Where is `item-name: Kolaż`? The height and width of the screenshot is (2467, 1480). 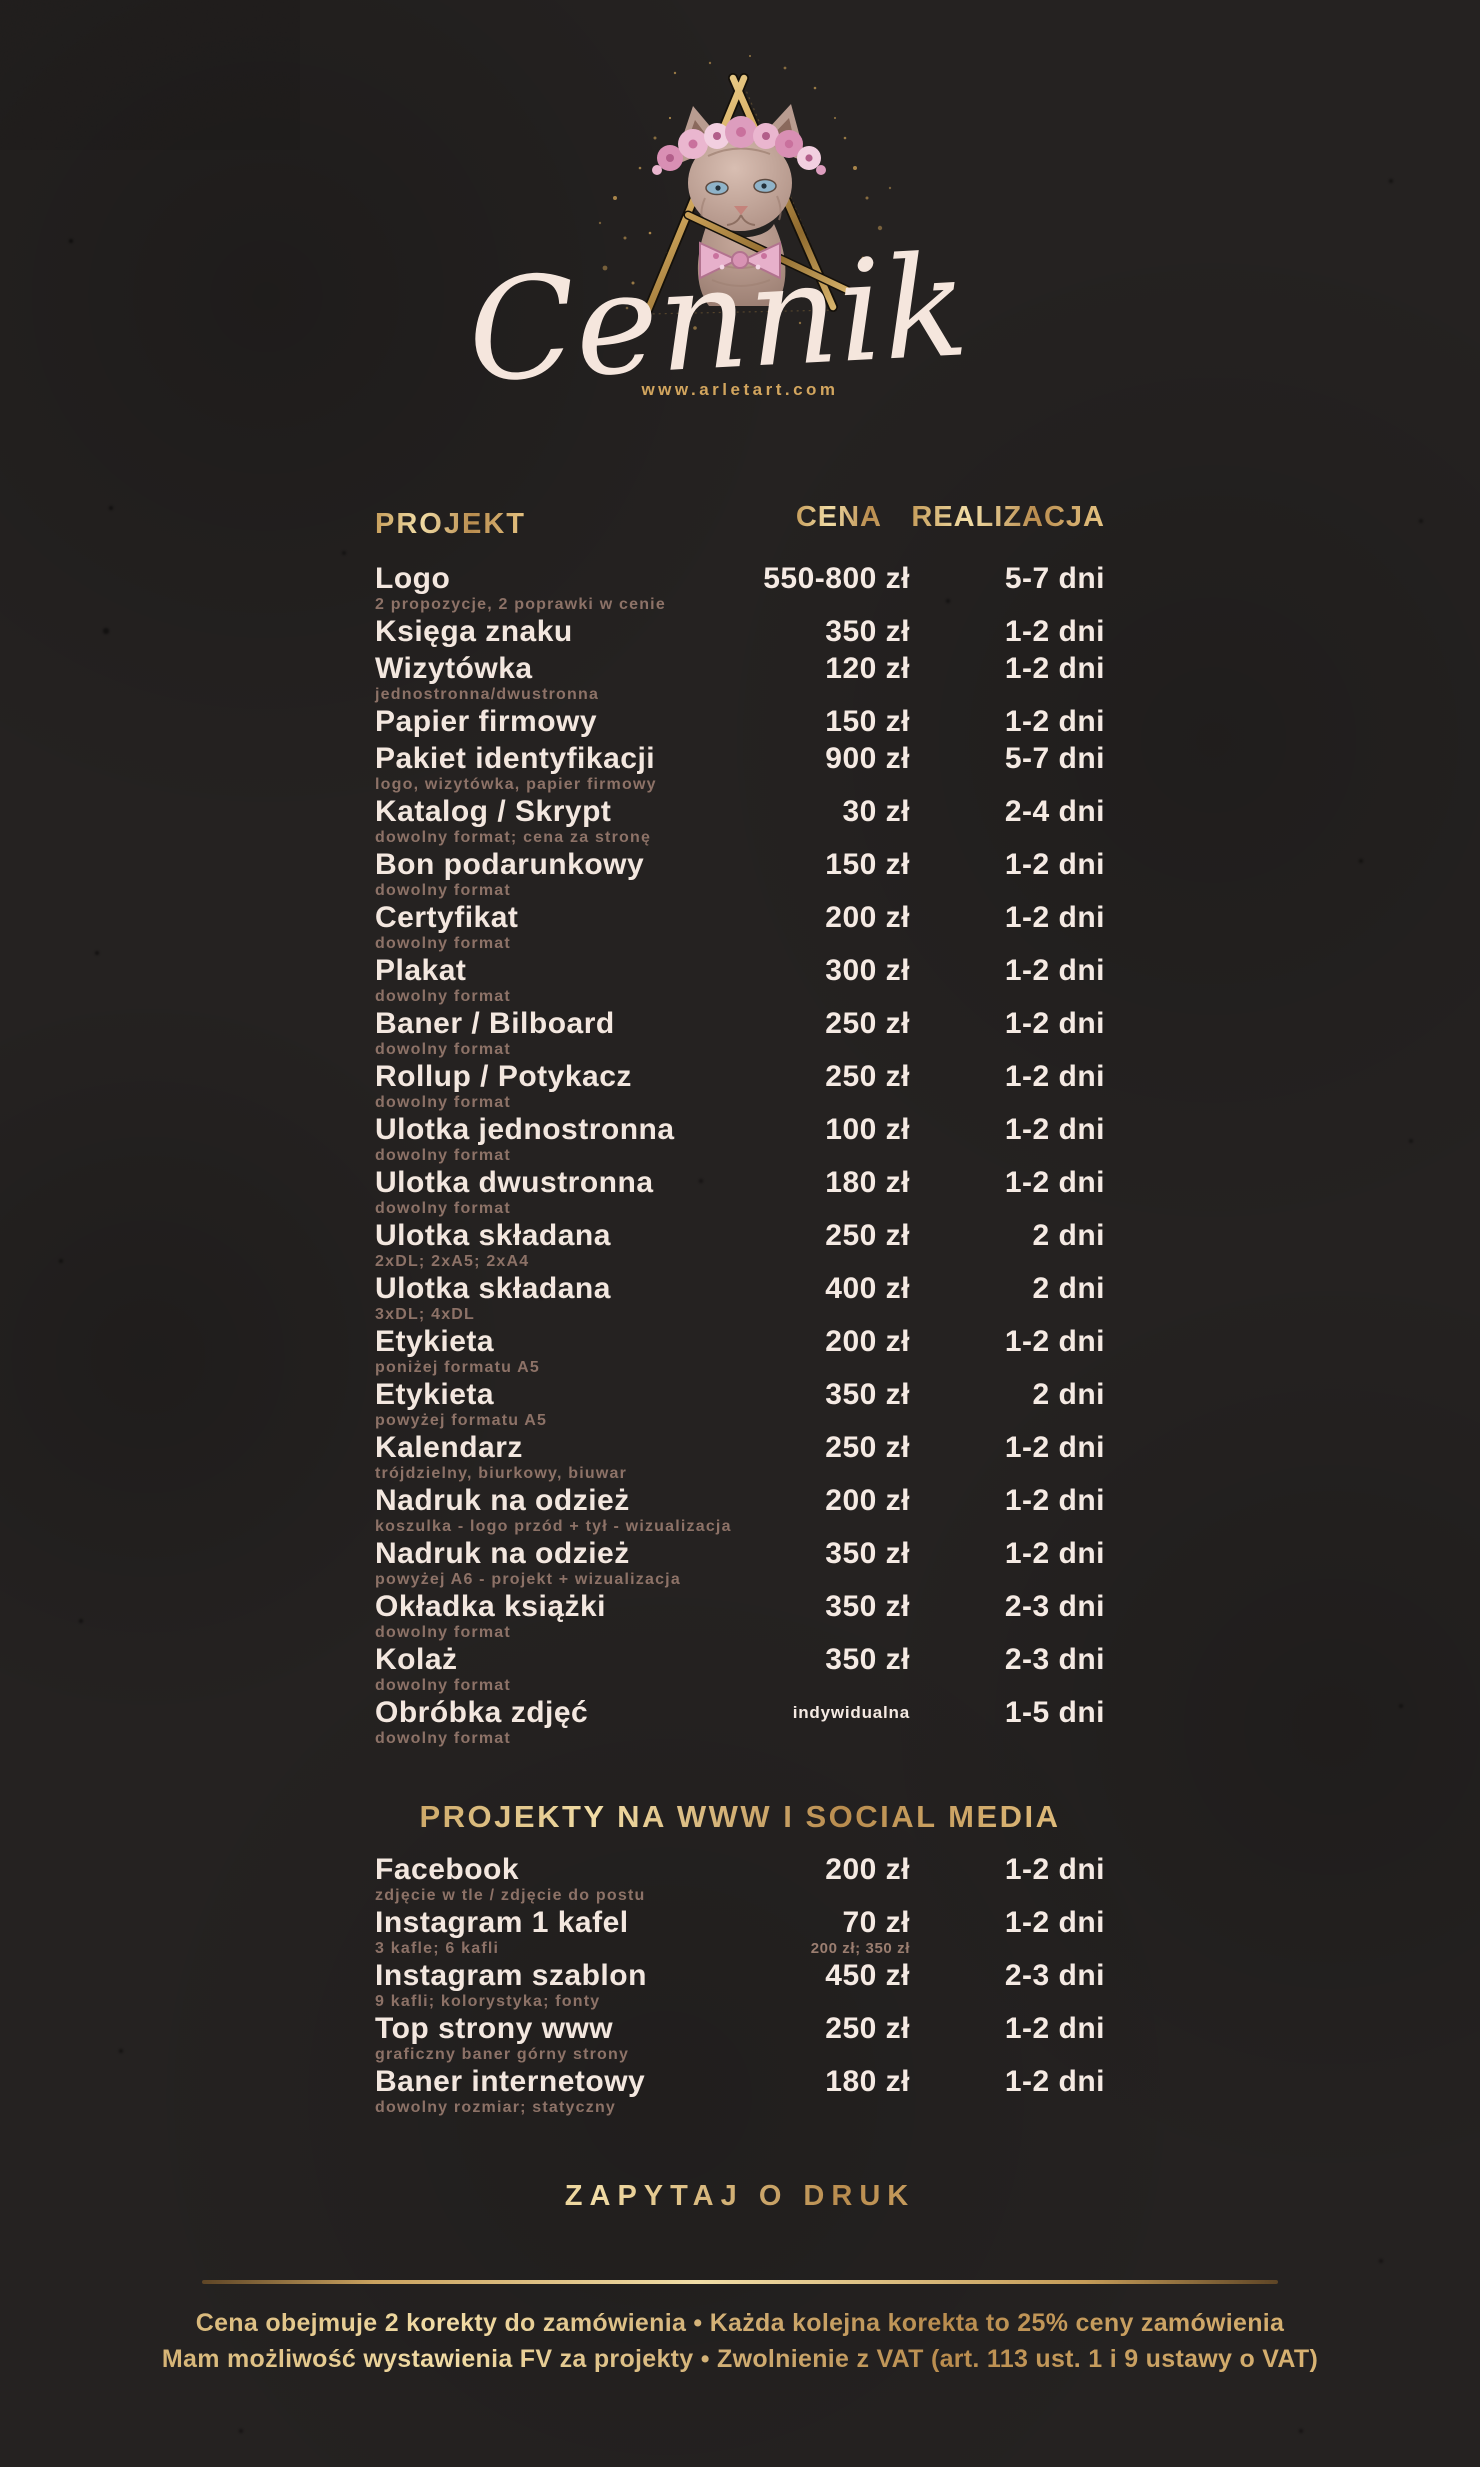 item-name: Kolaż is located at coordinates (416, 1659).